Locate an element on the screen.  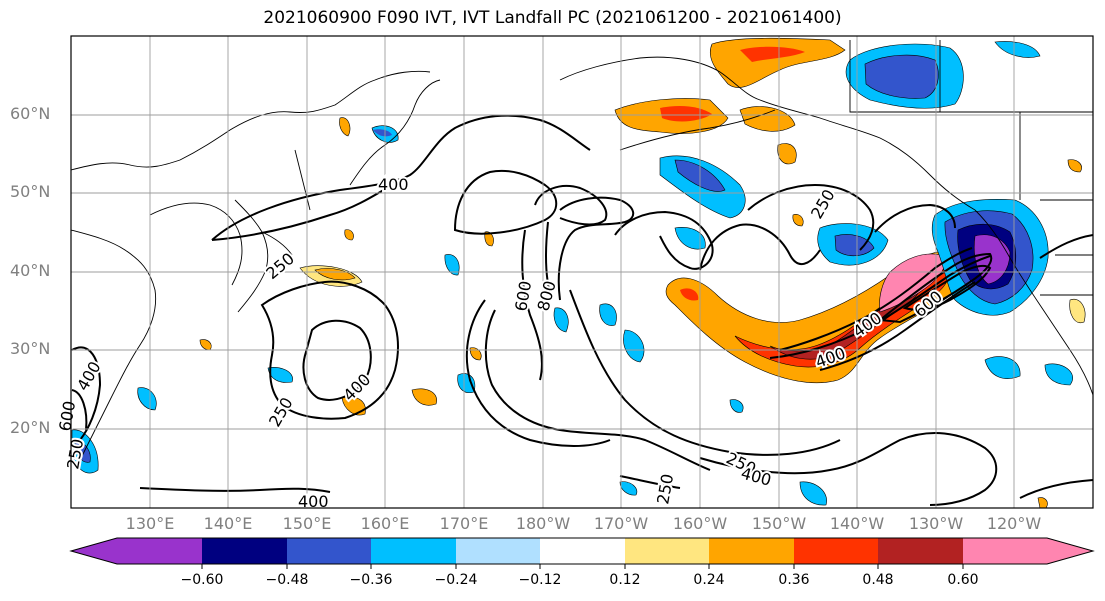
lon-label: 170°E is located at coordinates (464, 523).